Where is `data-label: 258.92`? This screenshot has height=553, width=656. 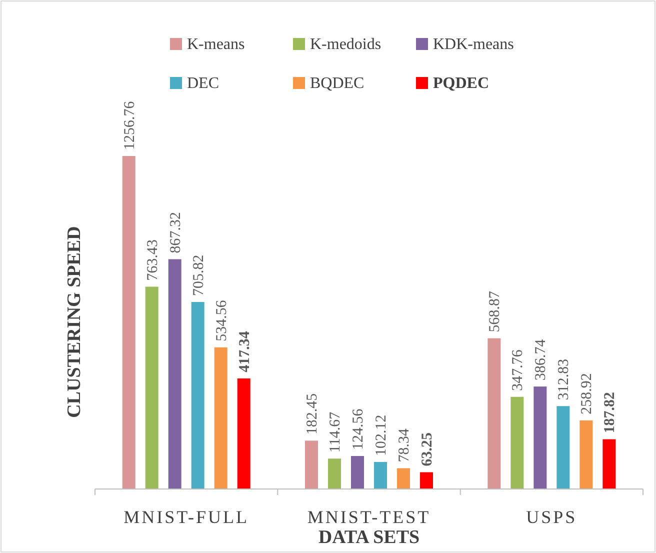
data-label: 258.92 is located at coordinates (587, 393).